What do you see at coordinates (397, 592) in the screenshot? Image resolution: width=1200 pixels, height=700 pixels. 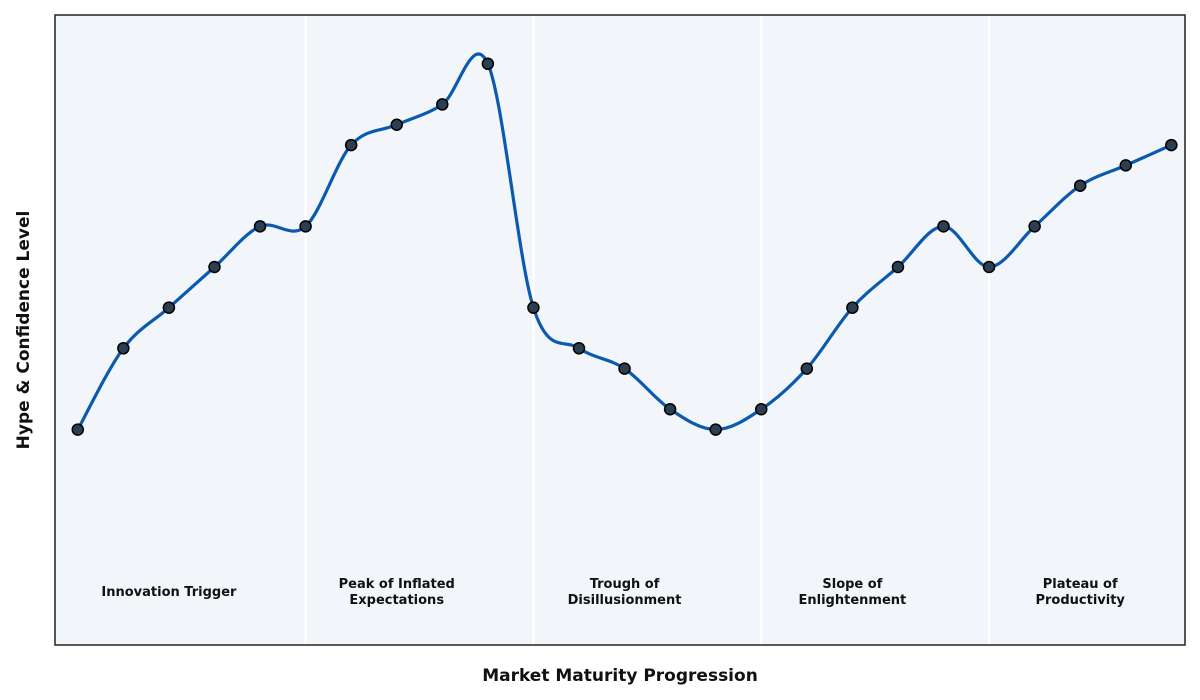 I see `phase-label-2: Peak of Inflated Expectations` at bounding box center [397, 592].